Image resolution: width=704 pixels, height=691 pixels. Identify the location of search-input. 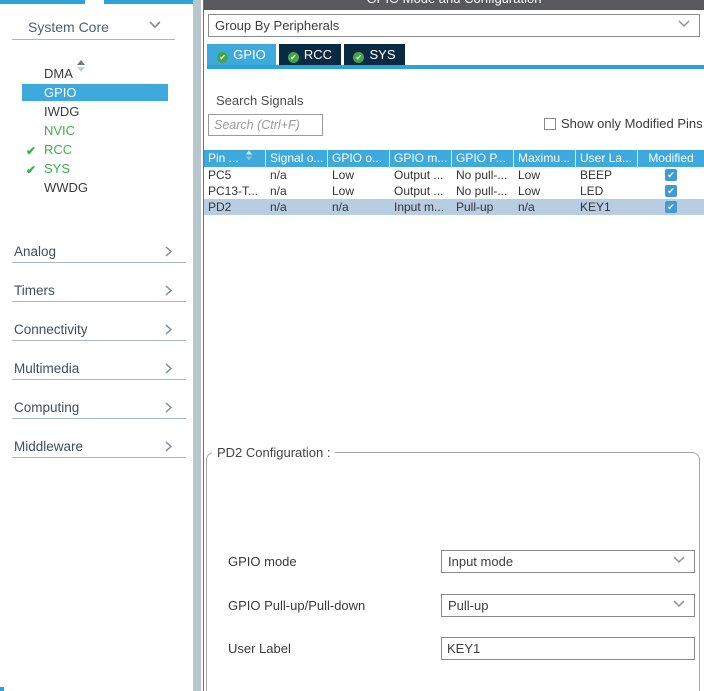
(265, 125).